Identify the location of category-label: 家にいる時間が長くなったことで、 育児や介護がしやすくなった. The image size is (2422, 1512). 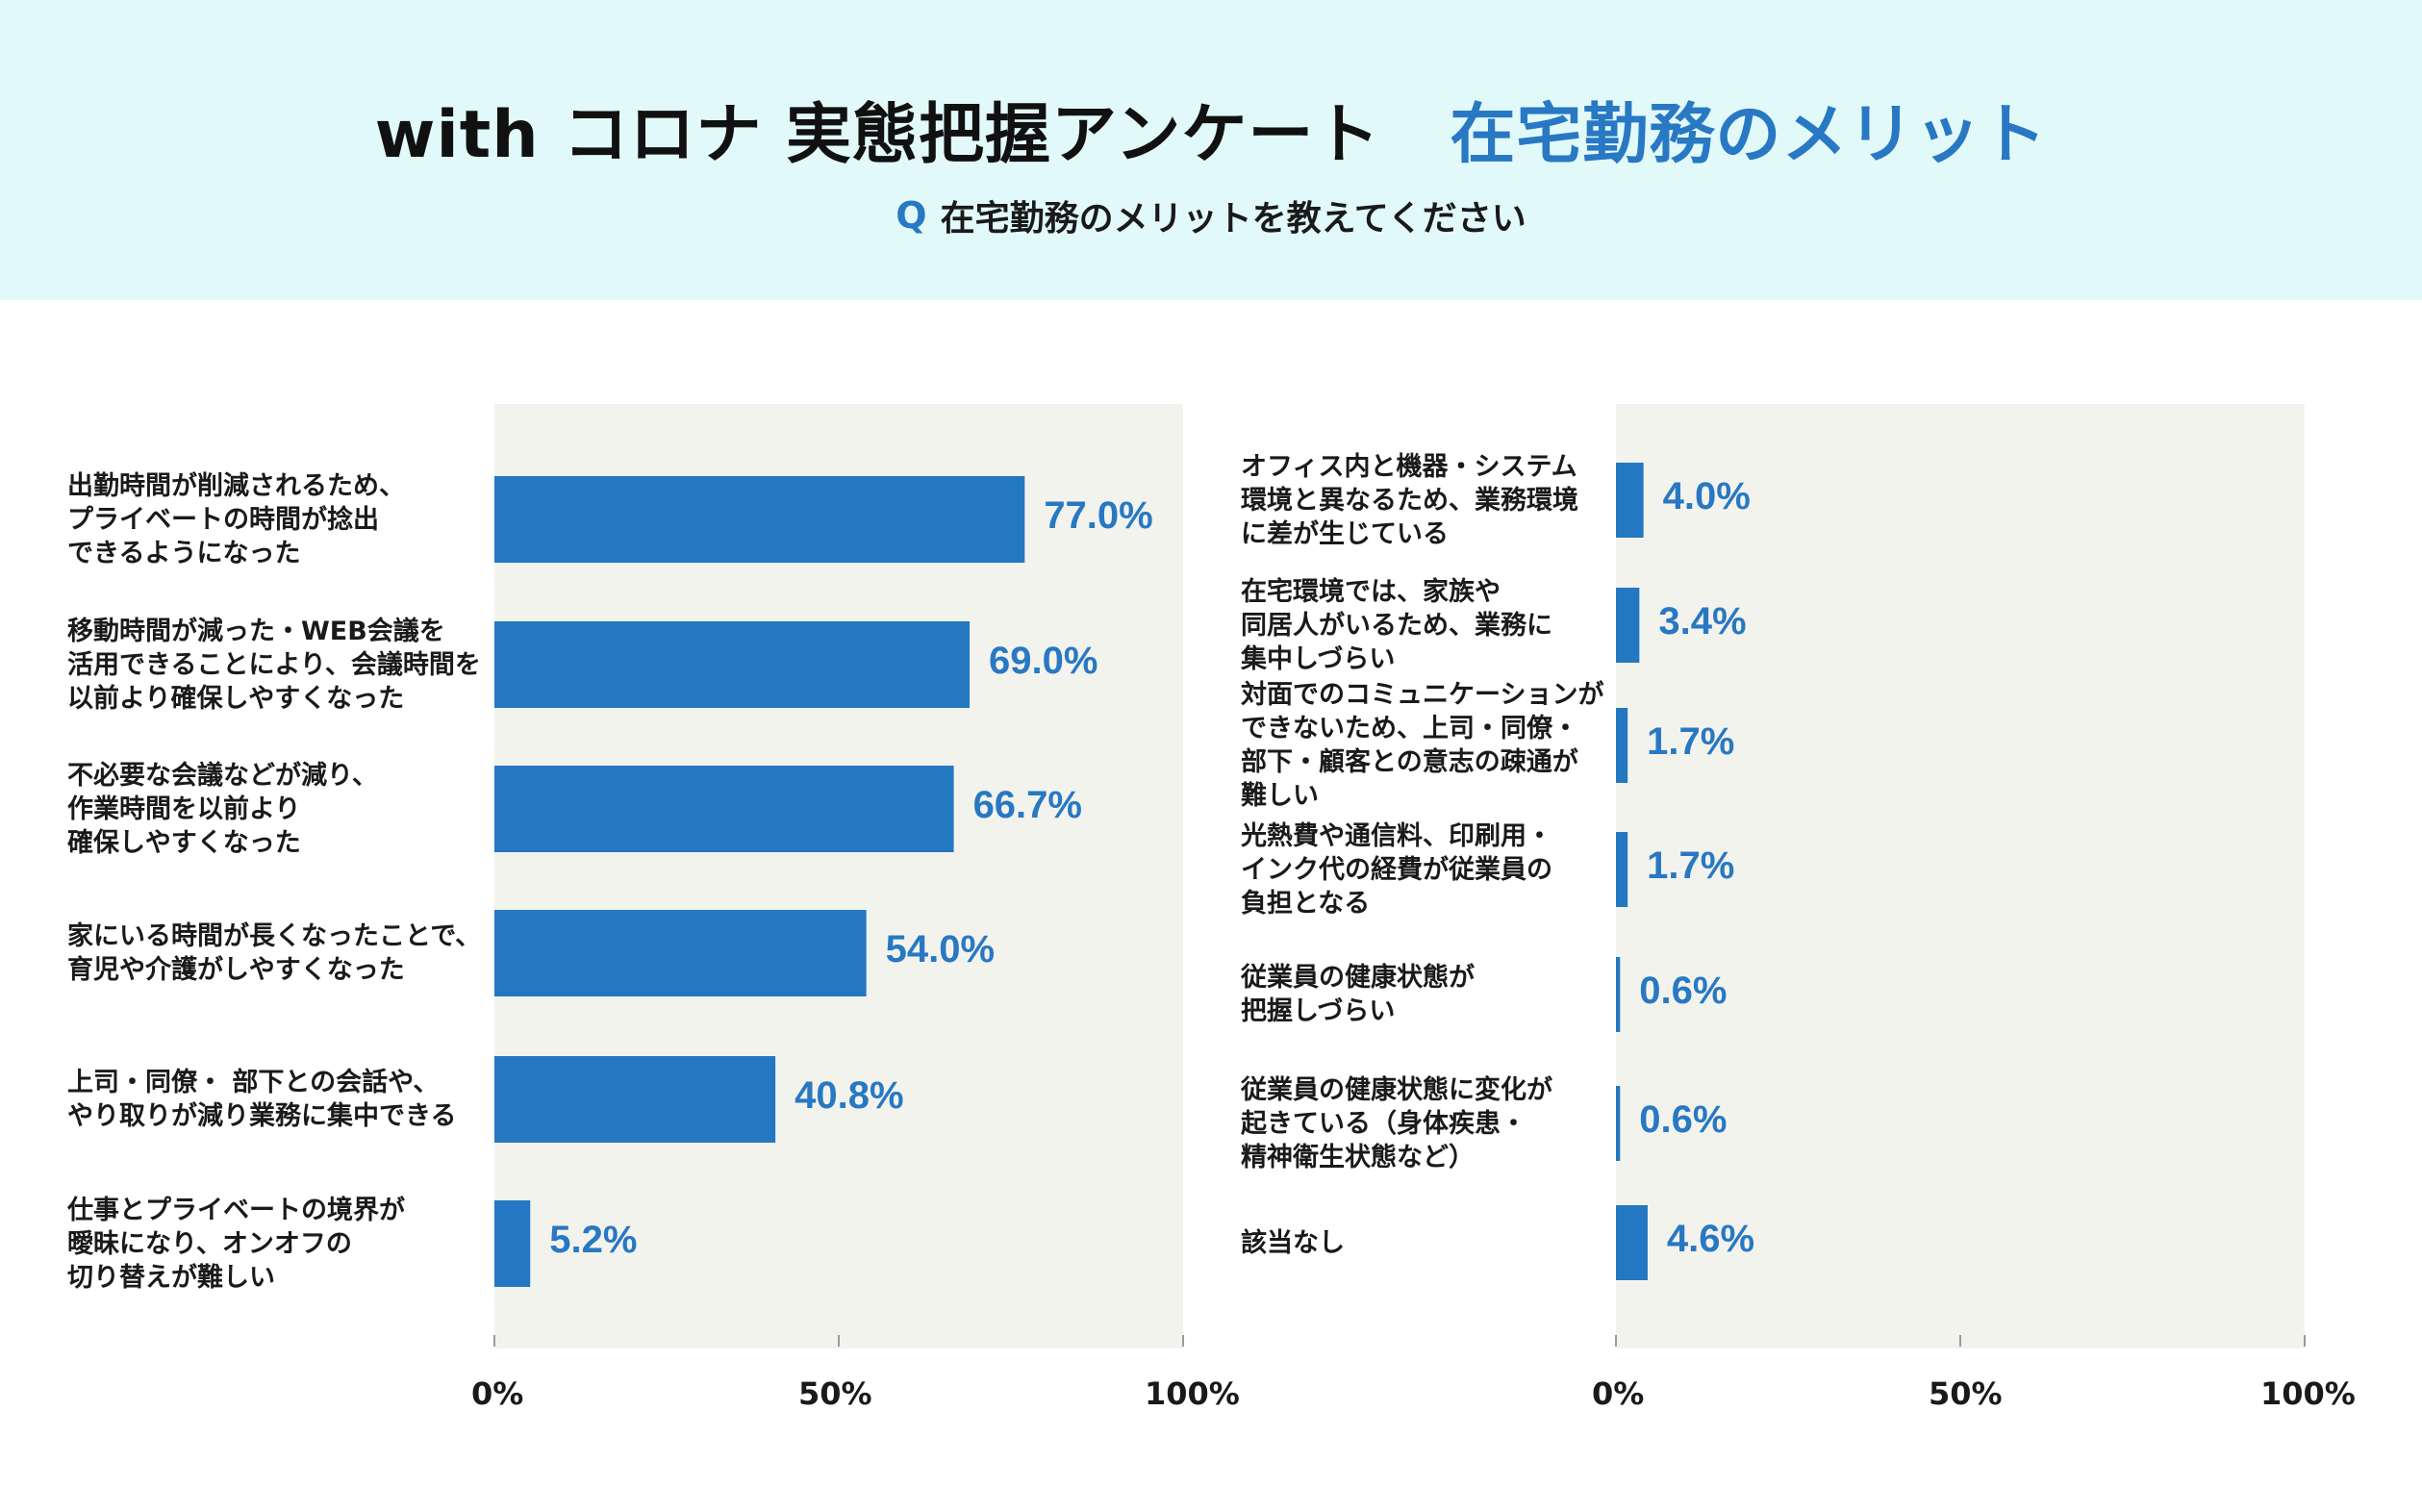
(274, 953).